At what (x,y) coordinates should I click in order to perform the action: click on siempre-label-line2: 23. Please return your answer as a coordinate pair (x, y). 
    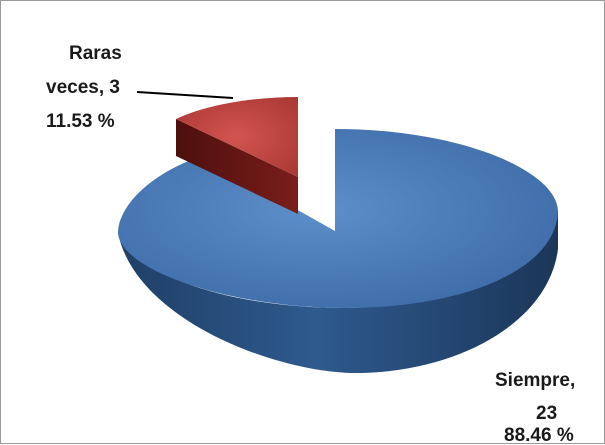
    Looking at the image, I should click on (546, 413).